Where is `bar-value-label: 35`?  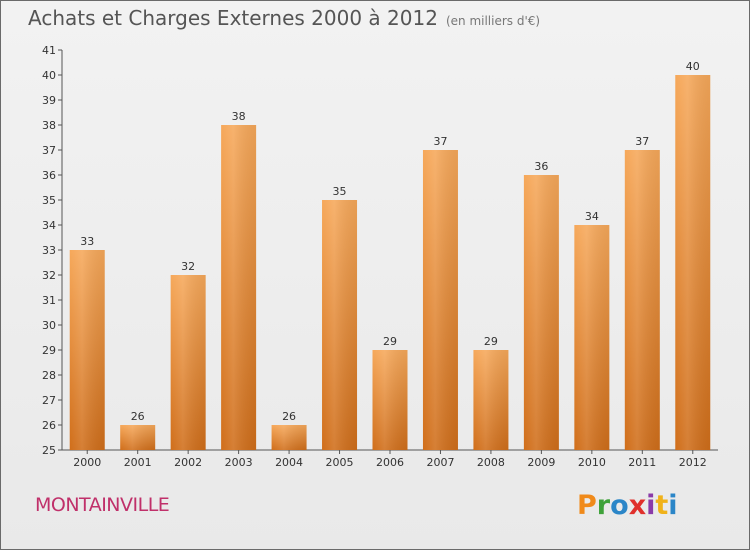 bar-value-label: 35 is located at coordinates (340, 191).